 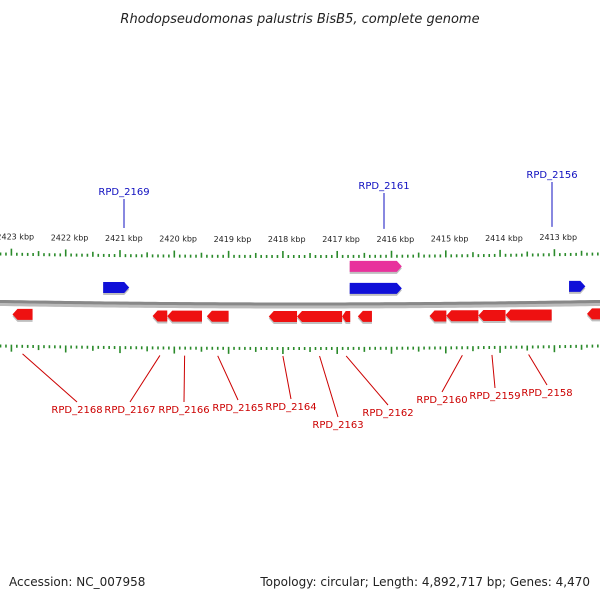 I want to click on scale-label: 2413 kbp, so click(x=558, y=237).